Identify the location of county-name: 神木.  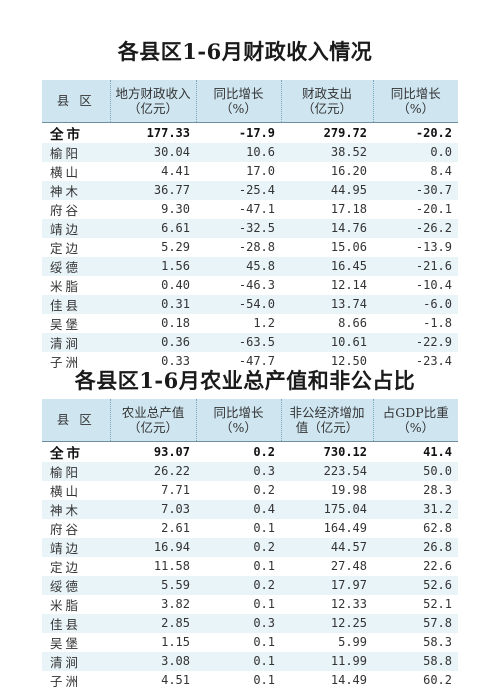
(66, 510).